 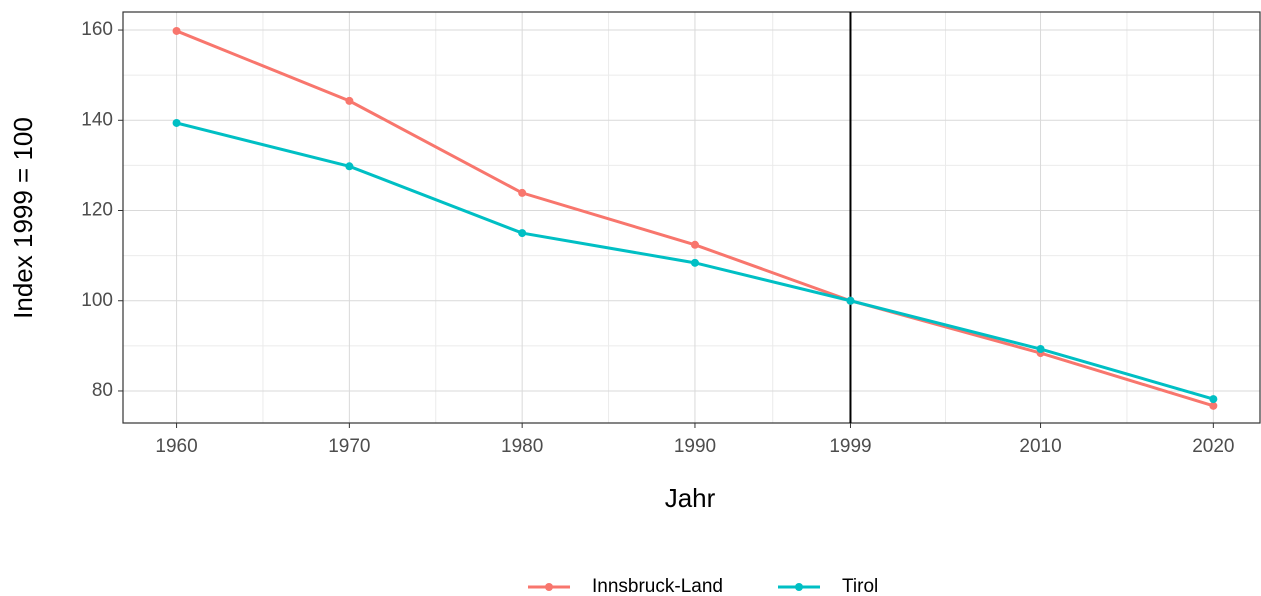 I want to click on y-axis-title: Index 1999 = 100, so click(x=23, y=218).